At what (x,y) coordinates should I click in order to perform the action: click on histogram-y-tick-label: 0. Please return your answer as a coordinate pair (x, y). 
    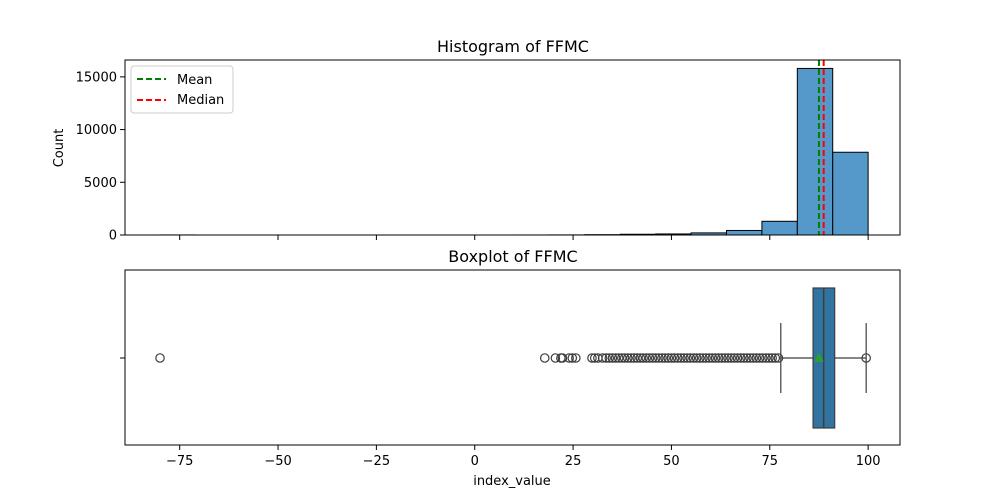
    Looking at the image, I should click on (113, 236).